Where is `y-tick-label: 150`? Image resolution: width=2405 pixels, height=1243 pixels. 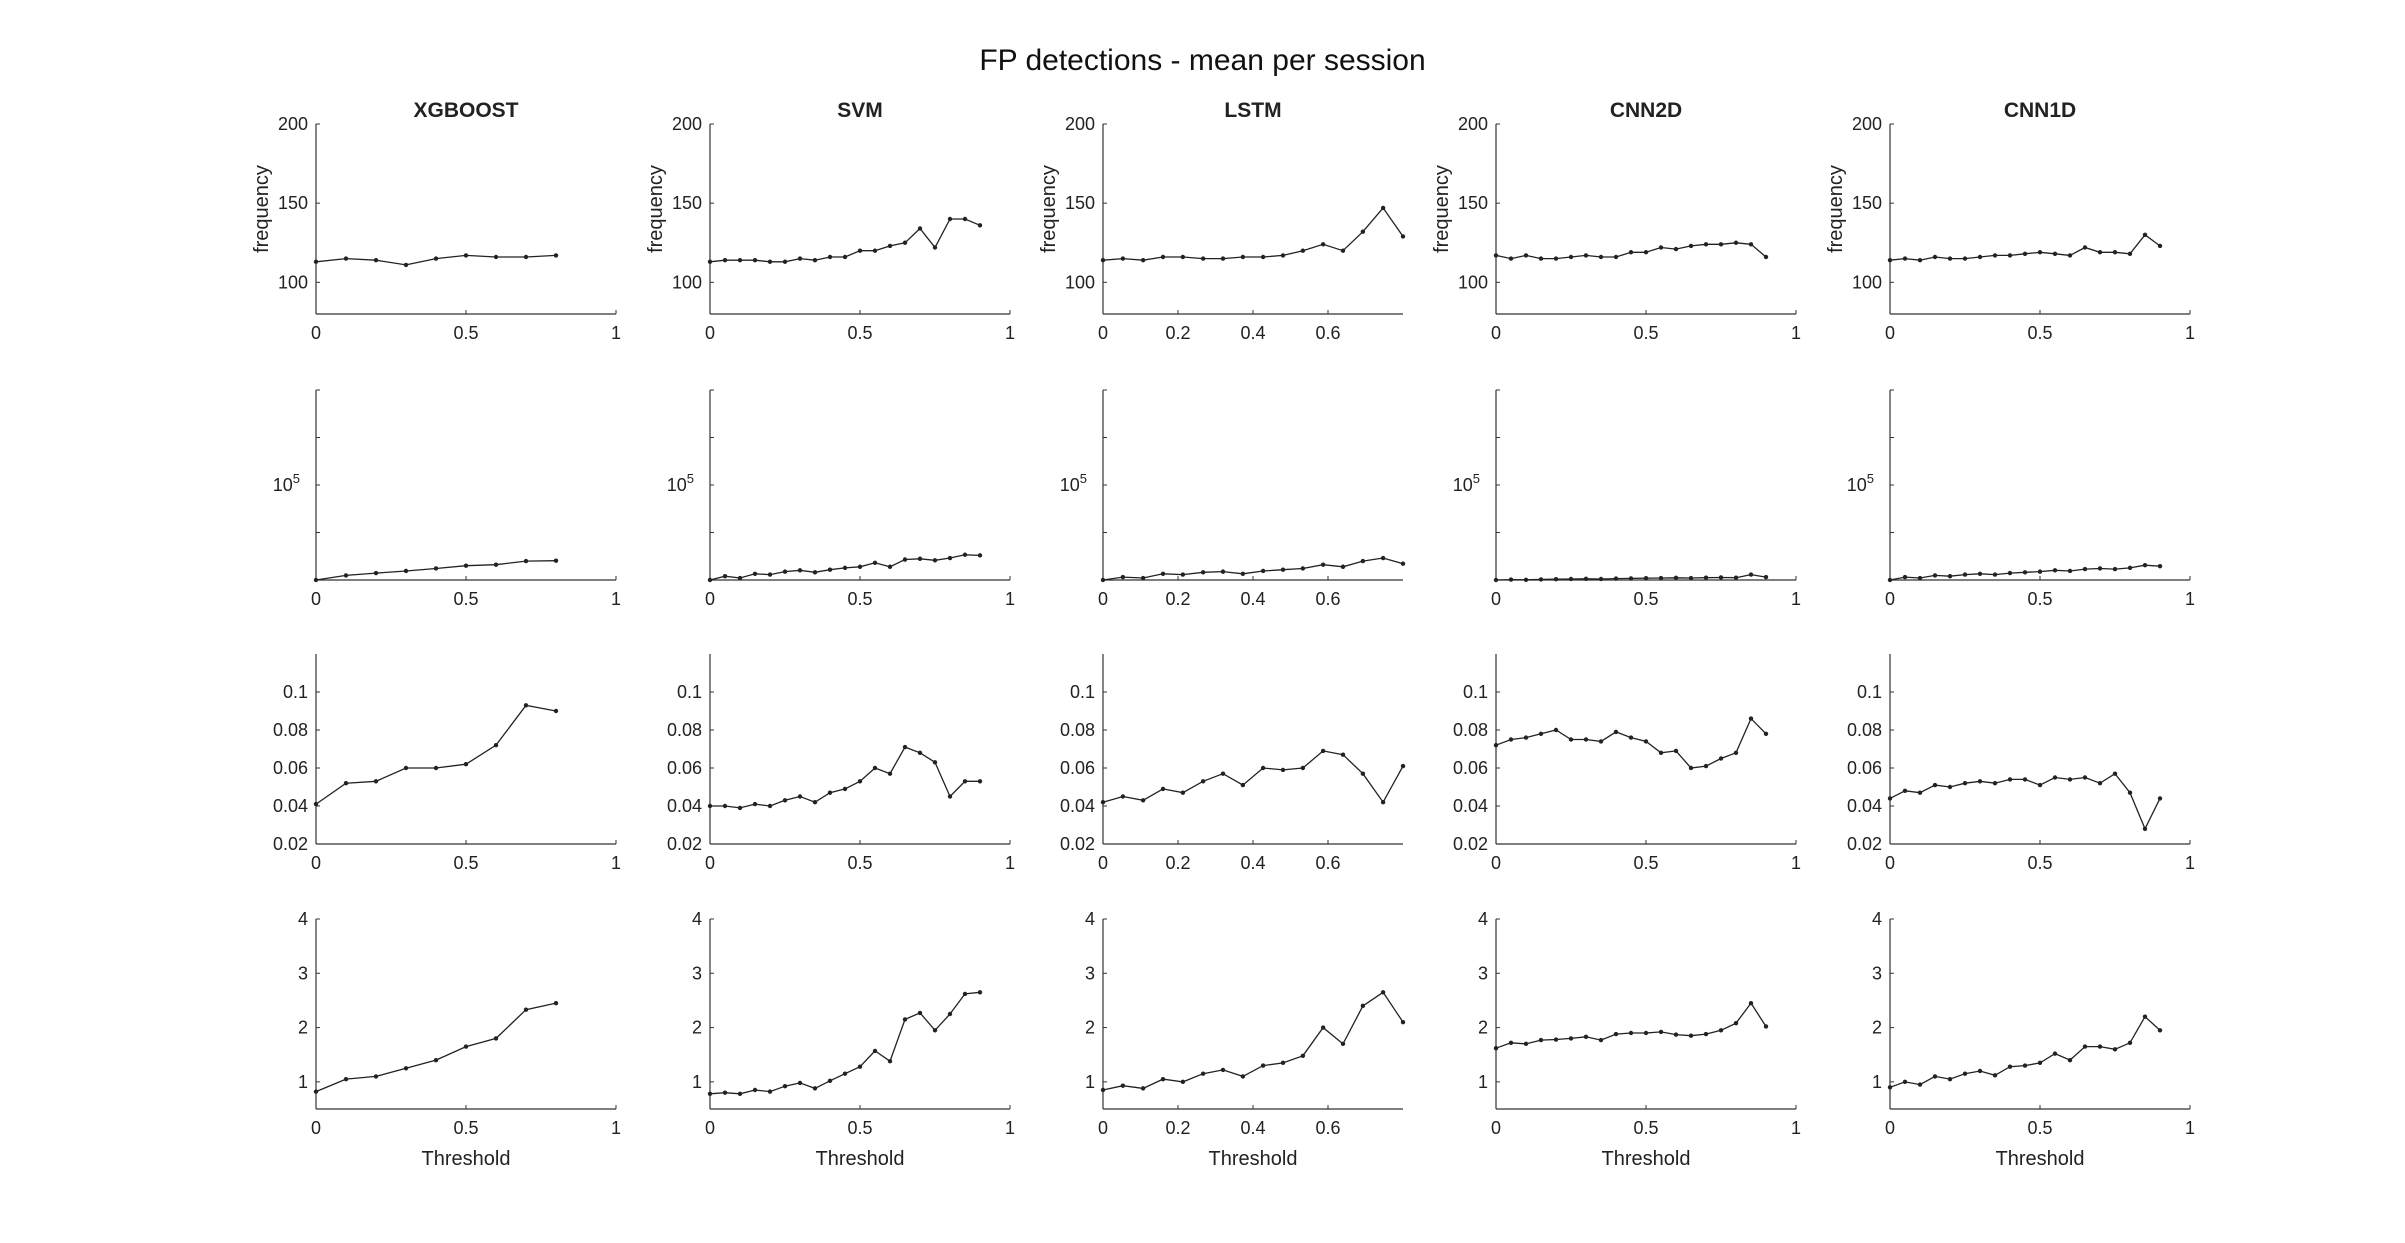 y-tick-label: 150 is located at coordinates (1473, 203).